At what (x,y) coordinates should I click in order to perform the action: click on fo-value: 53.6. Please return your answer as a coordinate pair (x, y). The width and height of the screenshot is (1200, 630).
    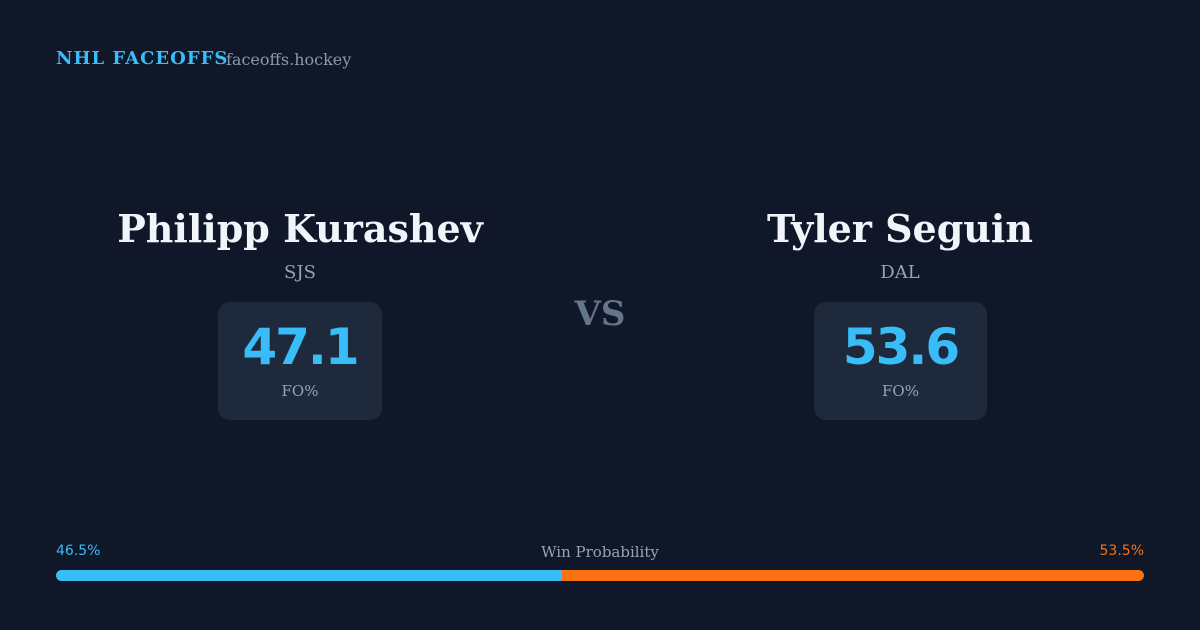
    Looking at the image, I should click on (901, 347).